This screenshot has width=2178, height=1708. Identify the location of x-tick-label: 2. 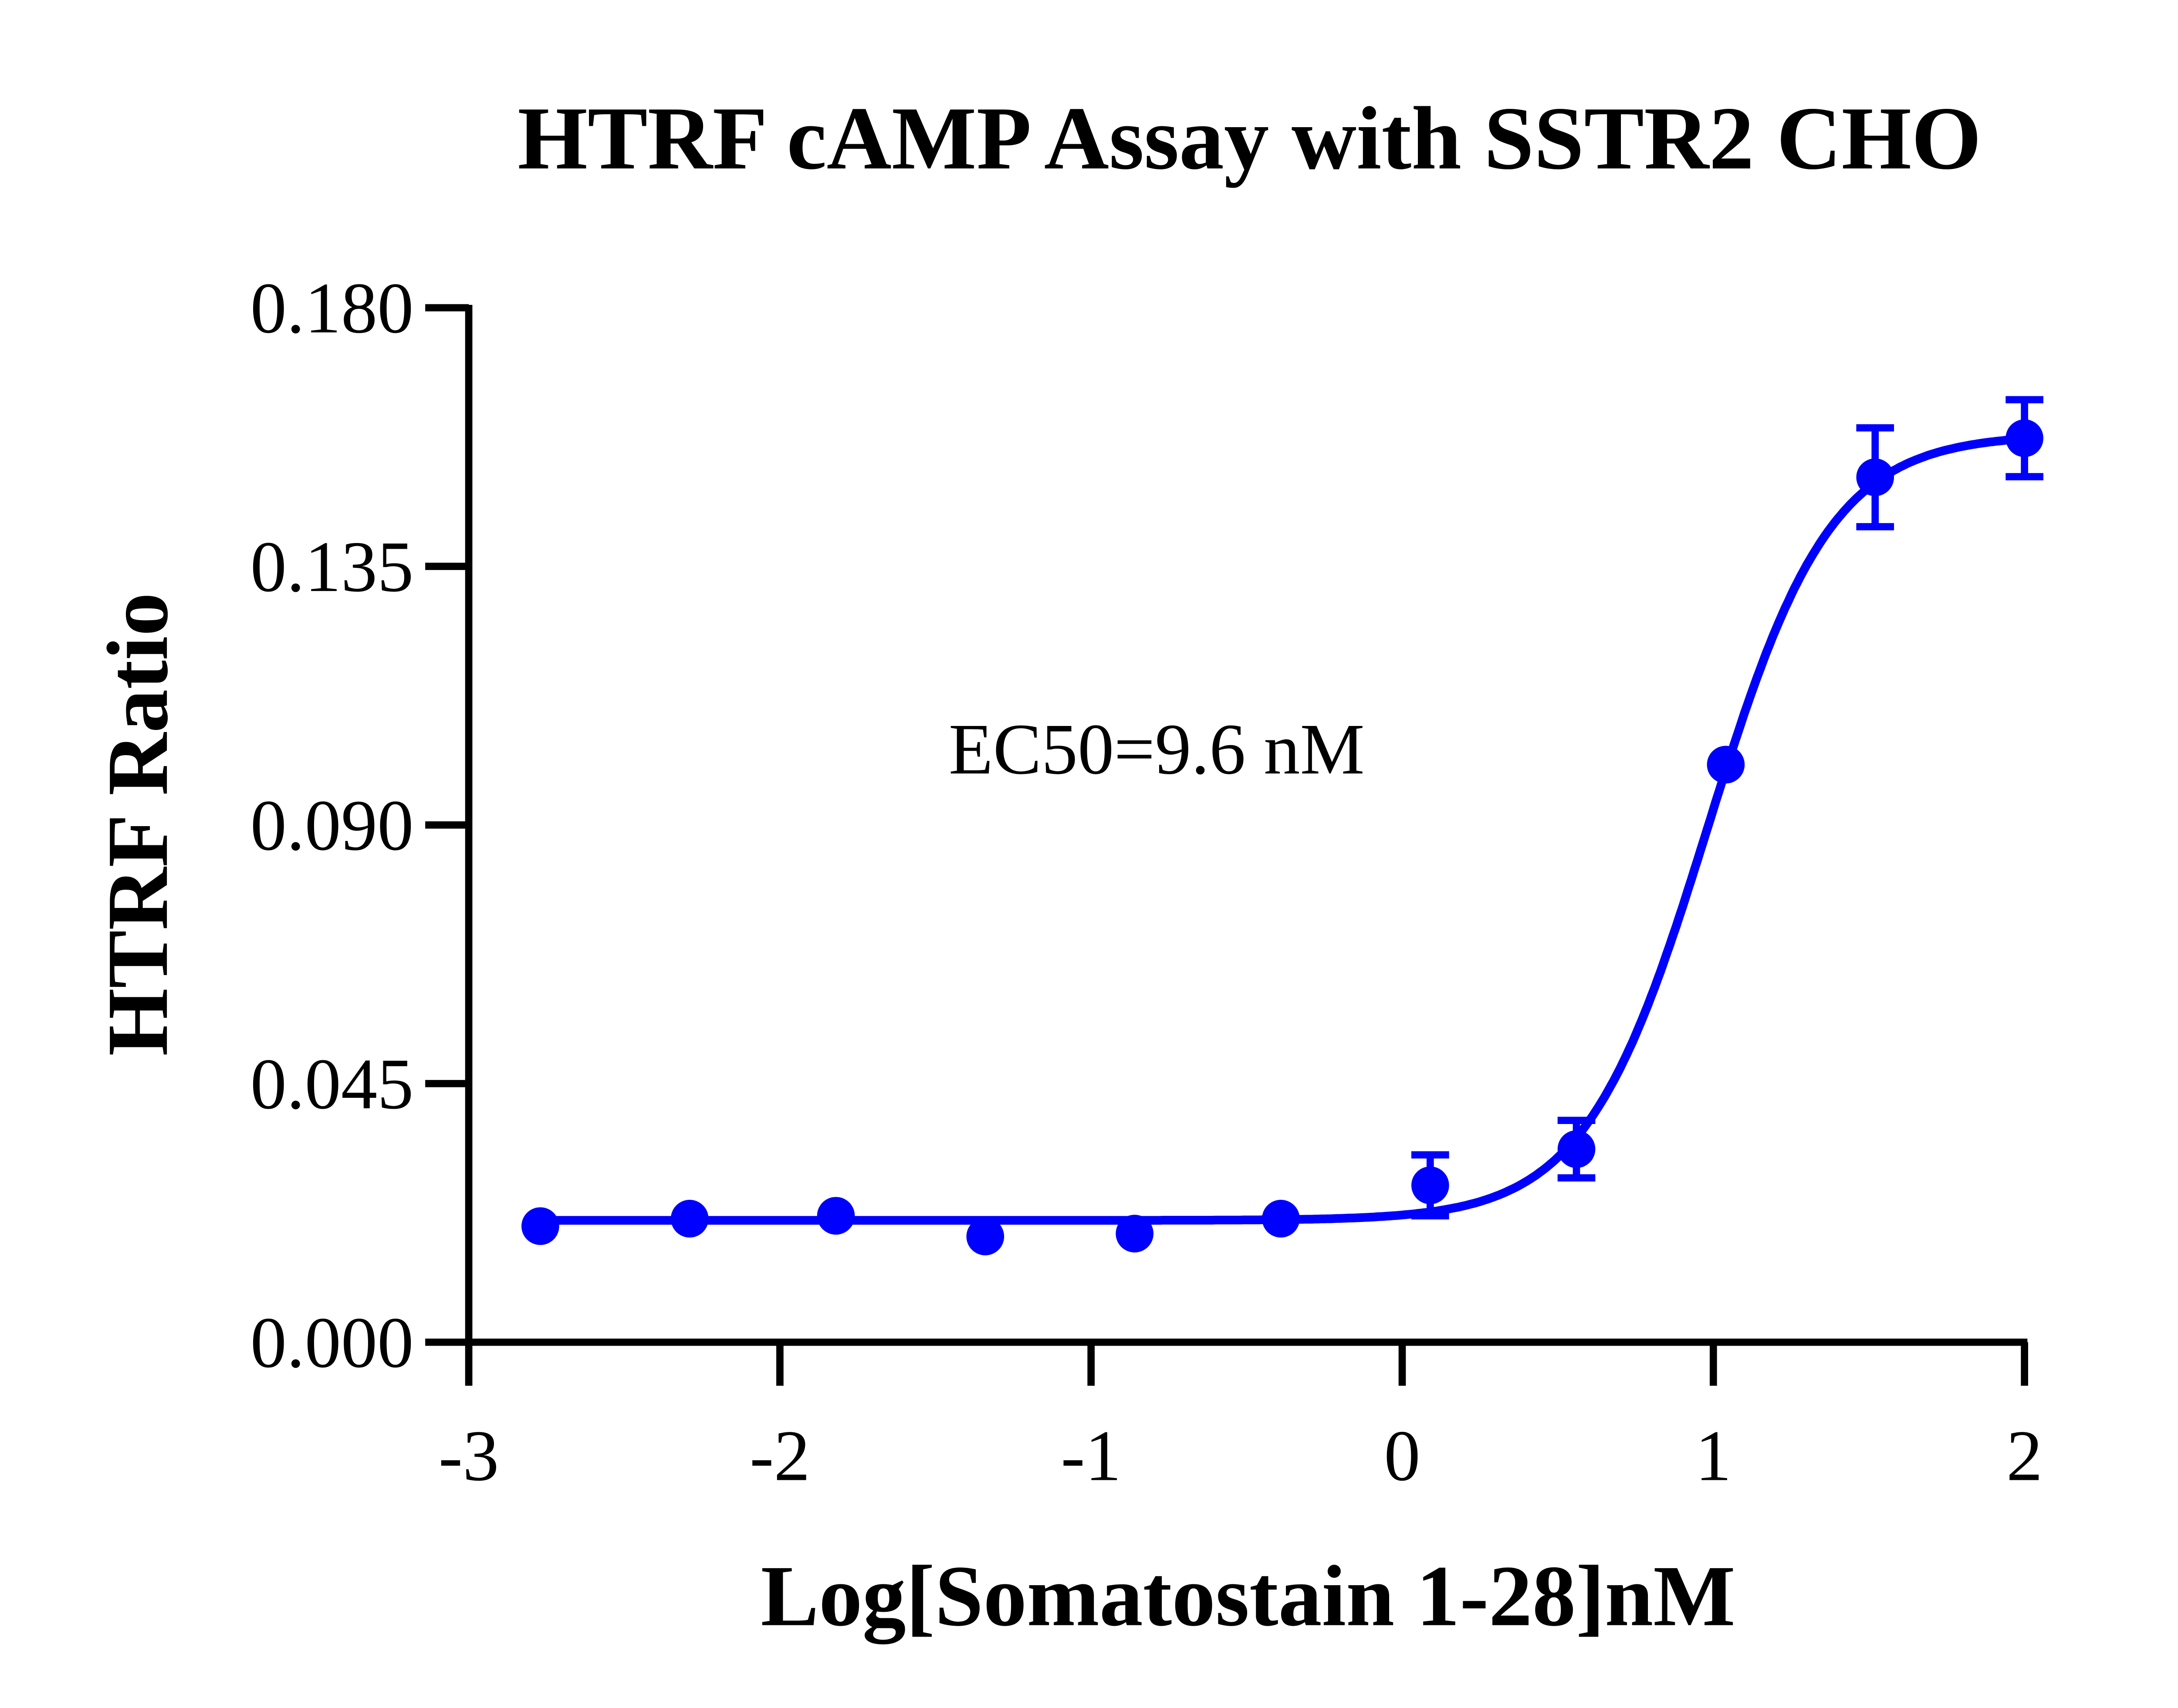
(2024, 1456).